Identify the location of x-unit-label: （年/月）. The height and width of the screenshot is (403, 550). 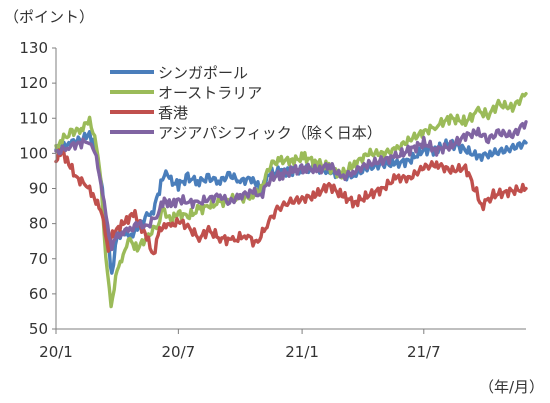
(511, 387).